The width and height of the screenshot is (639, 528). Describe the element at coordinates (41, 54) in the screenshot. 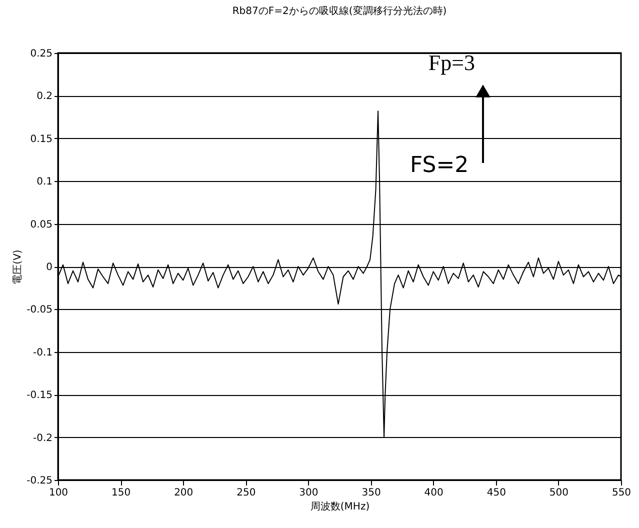

I see `y-tick-label: 0.25` at that location.